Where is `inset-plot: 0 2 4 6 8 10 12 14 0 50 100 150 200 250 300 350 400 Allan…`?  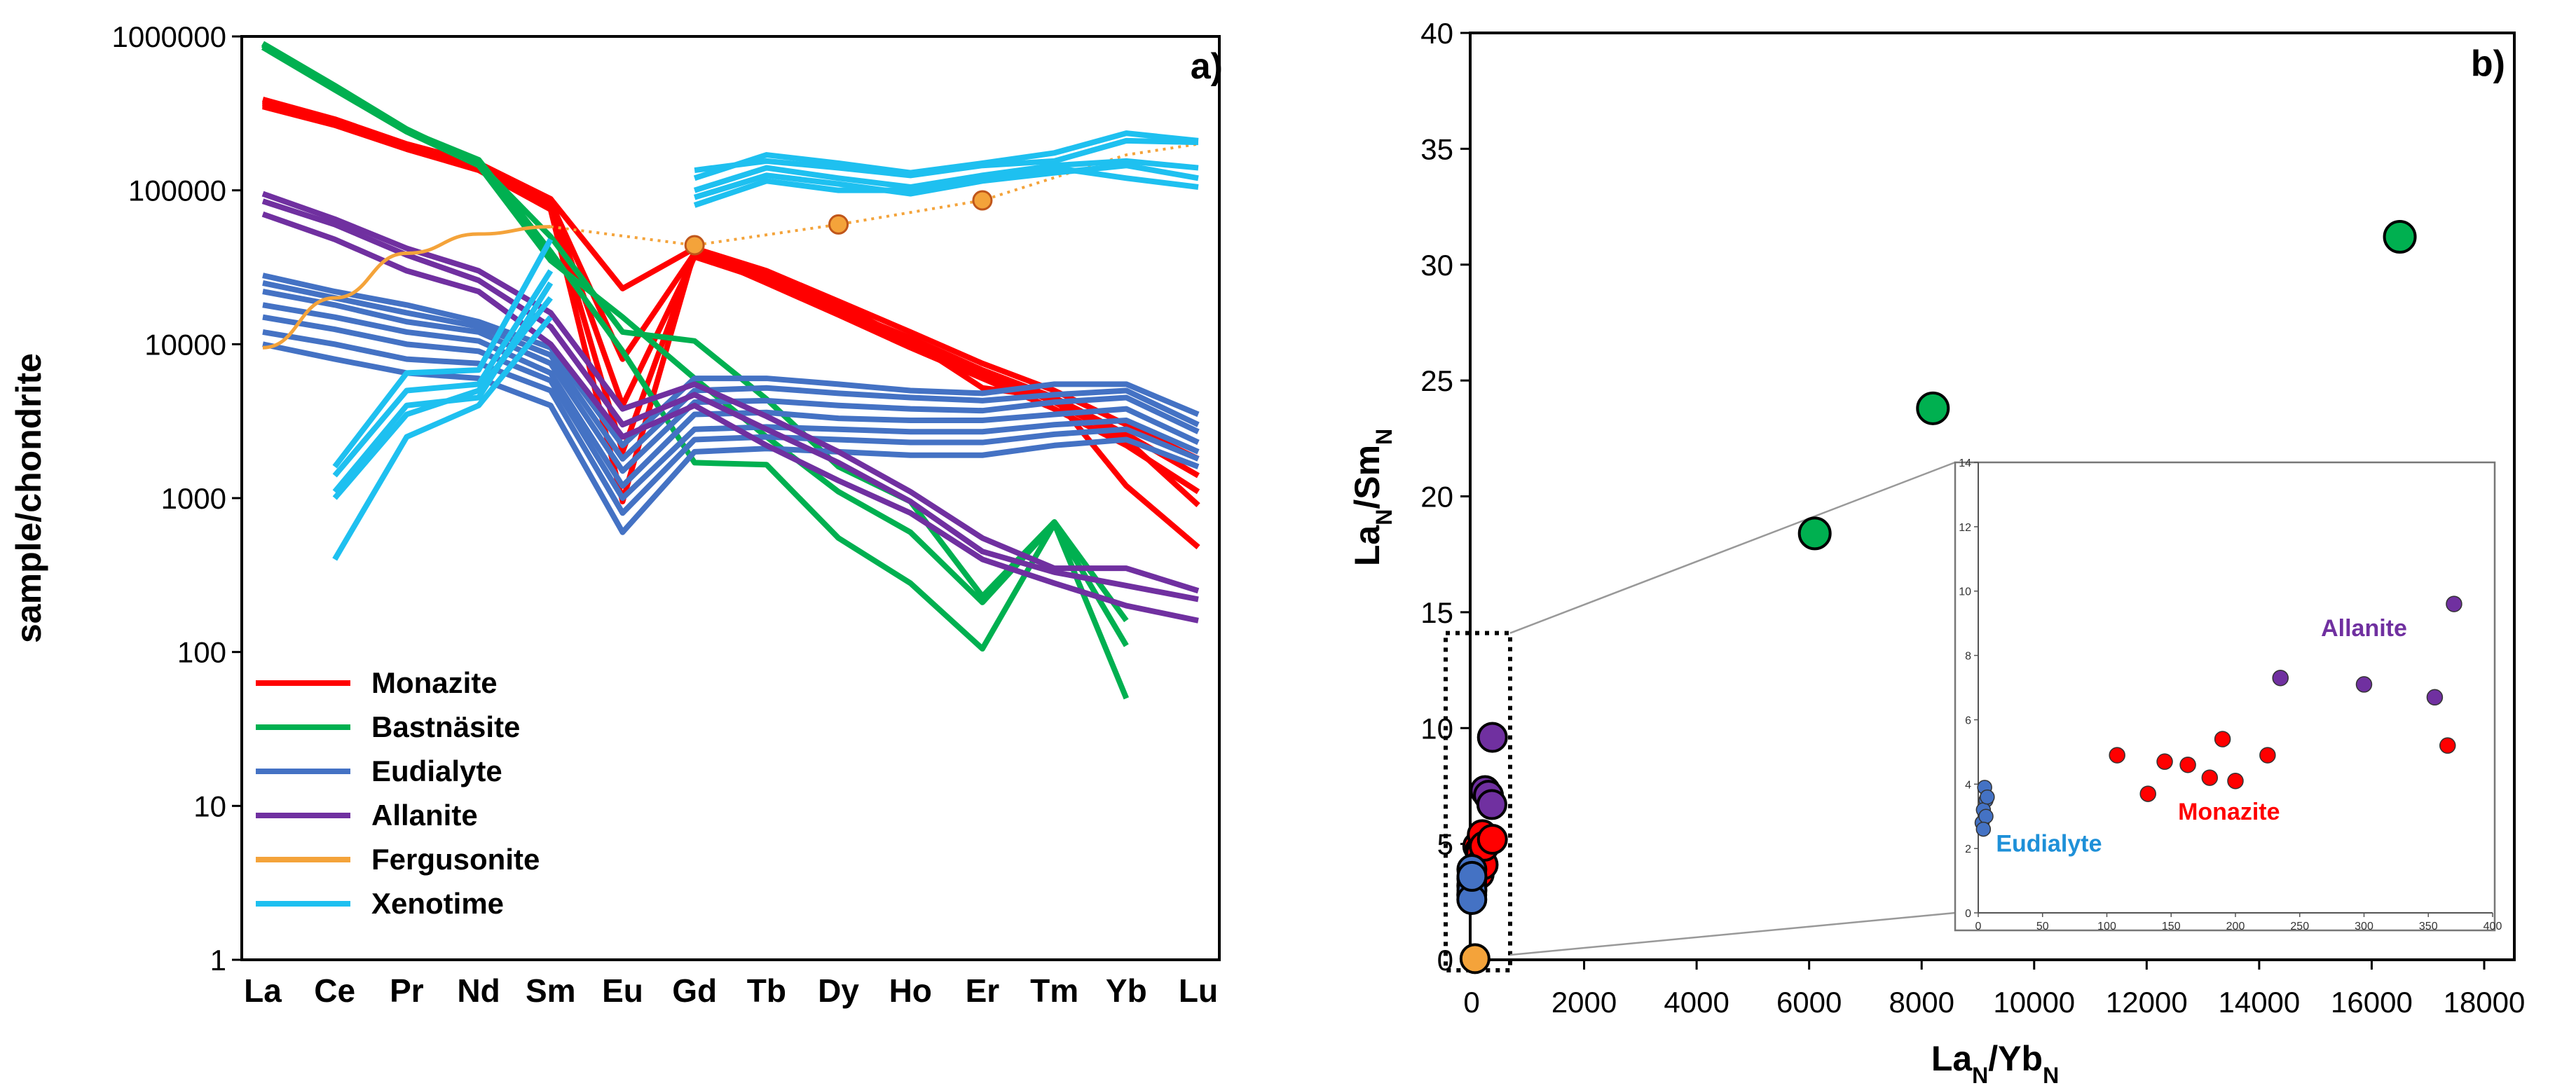 inset-plot: 0 2 4 6 8 10 12 14 0 50 100 150 200 250 300 350 400 Allan… is located at coordinates (2228, 694).